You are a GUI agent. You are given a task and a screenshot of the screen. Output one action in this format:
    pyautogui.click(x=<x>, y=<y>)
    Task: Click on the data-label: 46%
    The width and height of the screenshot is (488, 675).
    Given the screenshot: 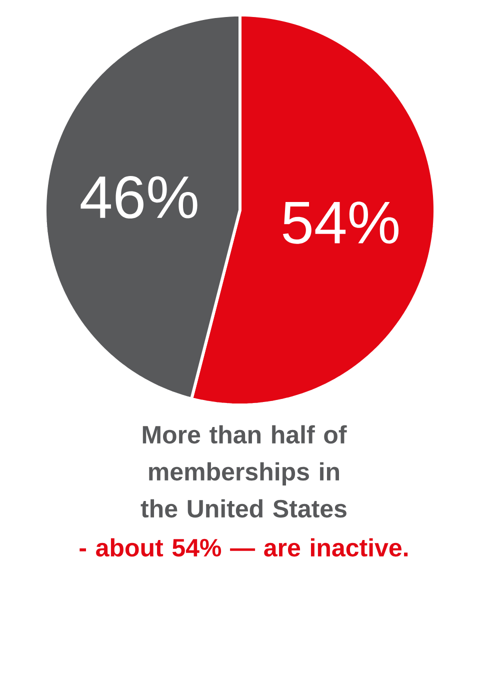 What is the action you would take?
    pyautogui.click(x=139, y=197)
    